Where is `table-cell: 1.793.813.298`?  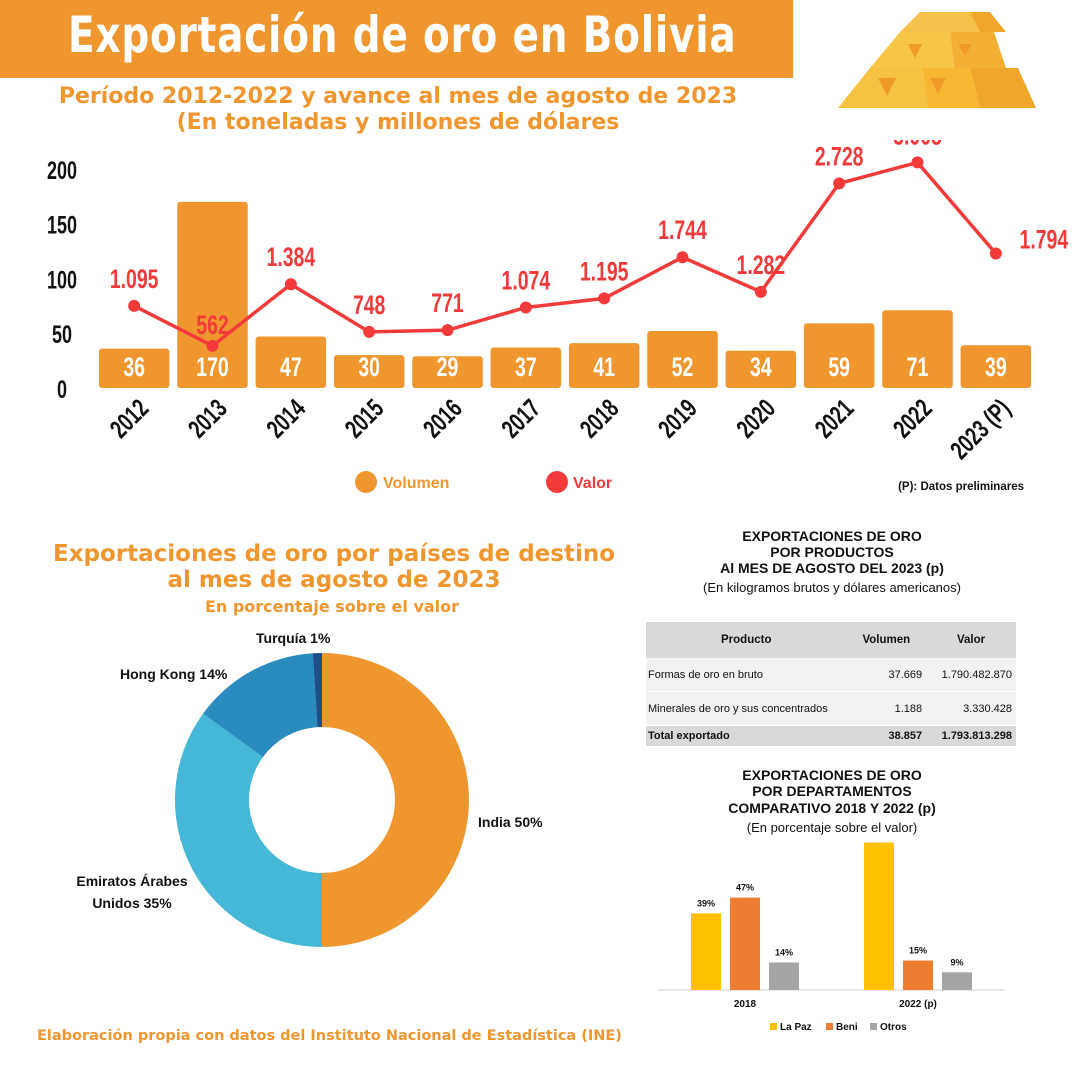 table-cell: 1.793.813.298 is located at coordinates (971, 736).